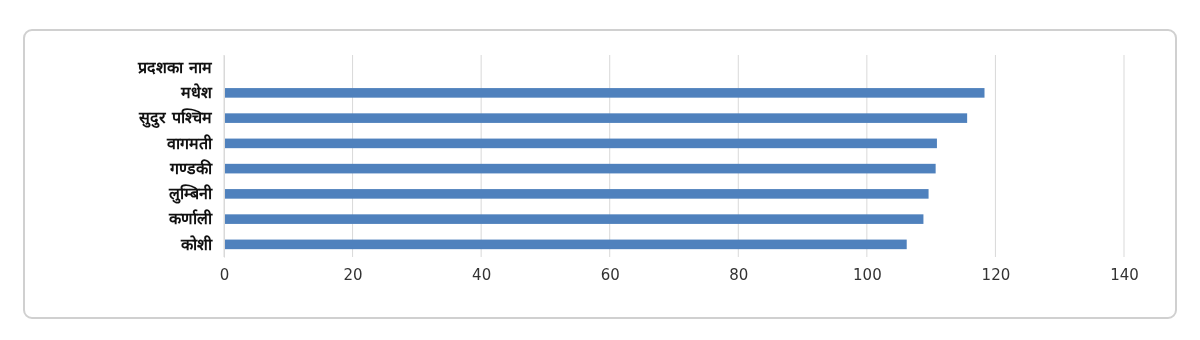 This screenshot has width=1200, height=340. I want to click on x-tick-label: 120, so click(996, 274).